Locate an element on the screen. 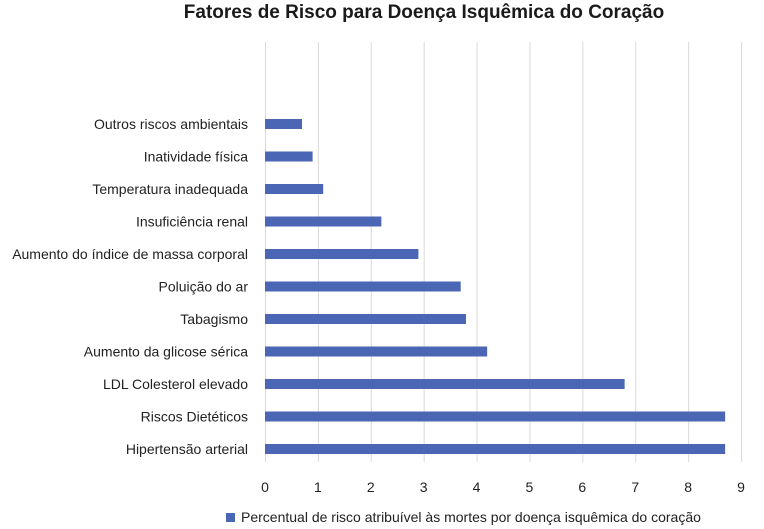 The image size is (764, 529). category-label: Tabagismo is located at coordinates (214, 319).